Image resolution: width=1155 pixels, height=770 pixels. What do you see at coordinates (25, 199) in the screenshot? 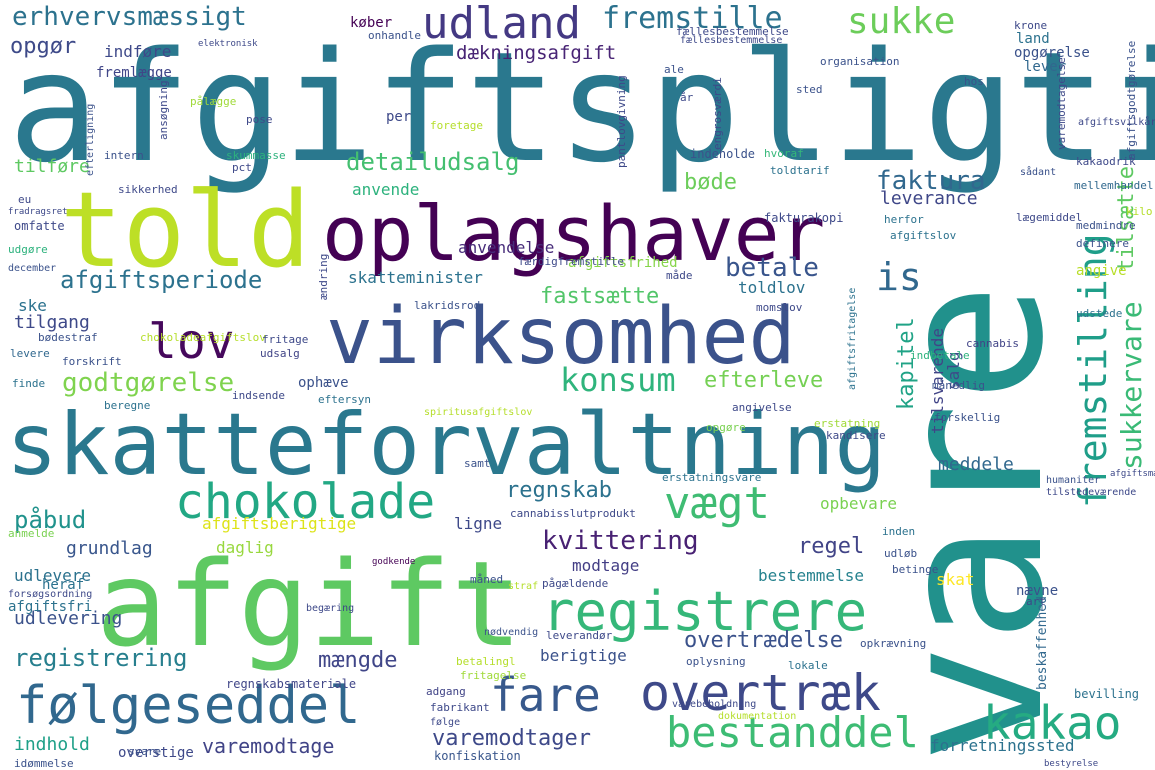
I see `word: eu` at bounding box center [25, 199].